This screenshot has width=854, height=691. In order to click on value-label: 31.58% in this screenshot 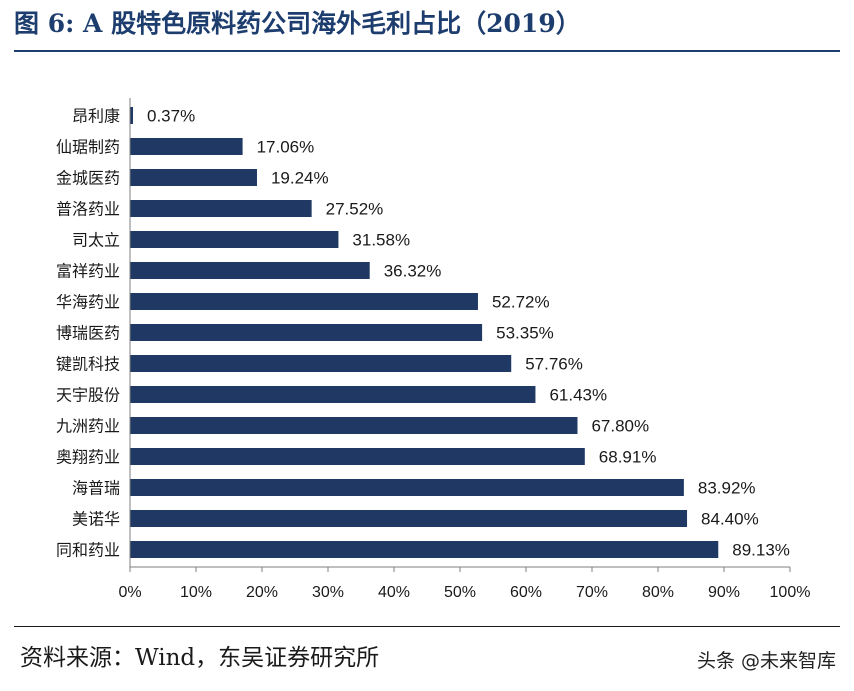, I will do `click(381, 240)`.